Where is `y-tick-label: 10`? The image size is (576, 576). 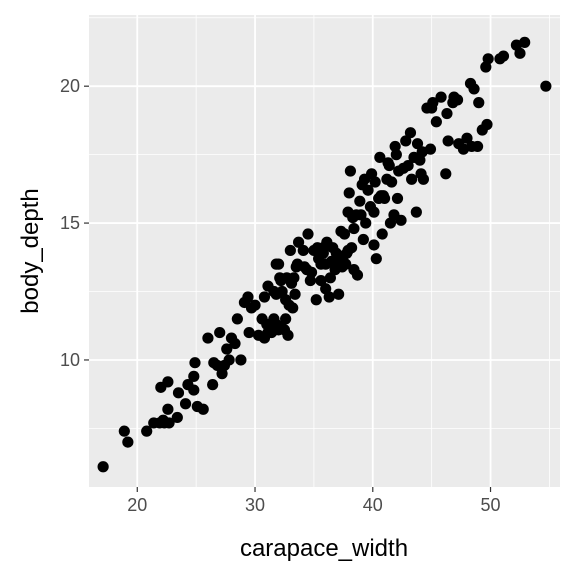
y-tick-label: 10 is located at coordinates (70, 360).